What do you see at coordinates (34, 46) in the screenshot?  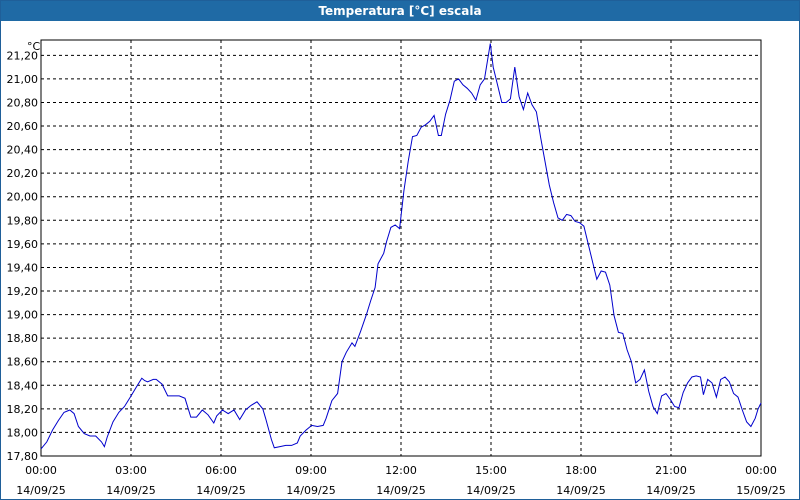 I see `y-axis-unit: °C` at bounding box center [34, 46].